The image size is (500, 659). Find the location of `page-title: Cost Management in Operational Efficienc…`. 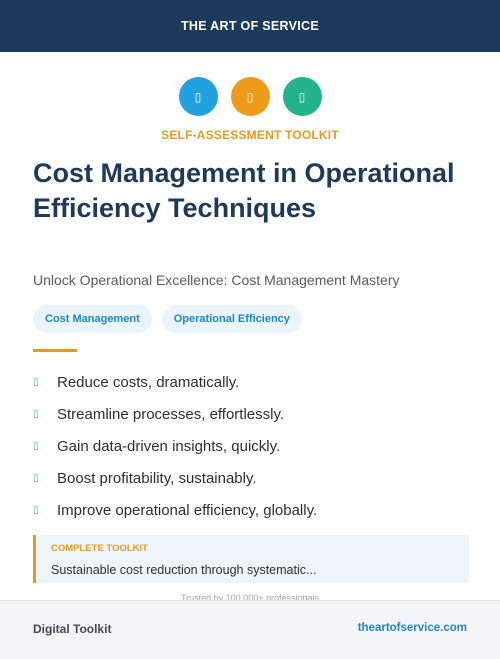

page-title: Cost Management in Operational Efficienc… is located at coordinates (244, 190).